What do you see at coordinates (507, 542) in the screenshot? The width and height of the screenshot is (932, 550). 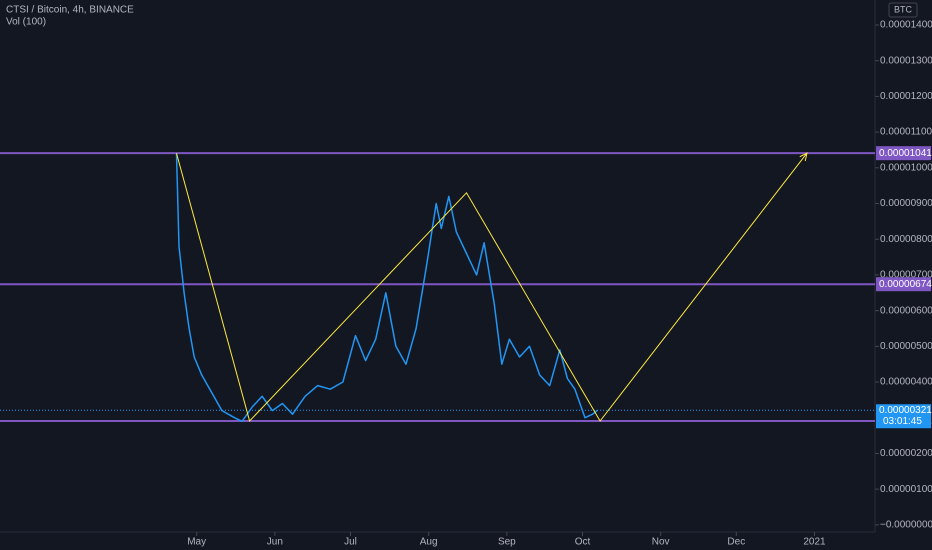 I see `x-tick-label: Sep` at bounding box center [507, 542].